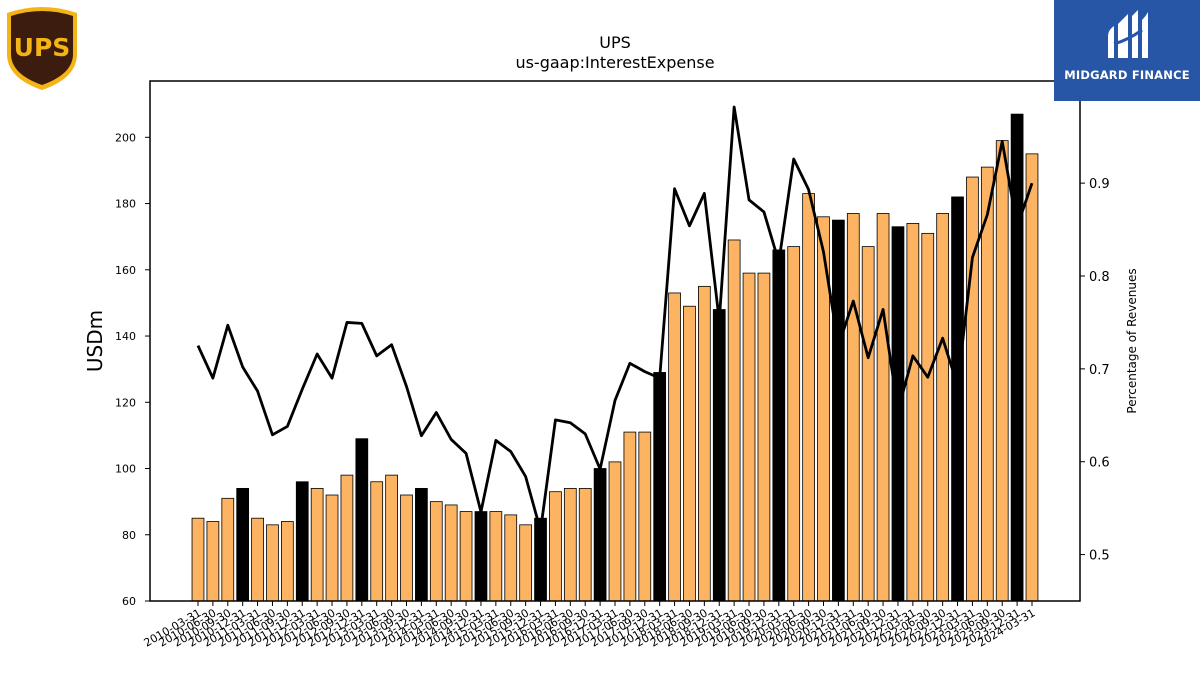  What do you see at coordinates (132, 369) in the screenshot?
I see `left-y-axis: 60 80 100 120 140 160 180 200` at bounding box center [132, 369].